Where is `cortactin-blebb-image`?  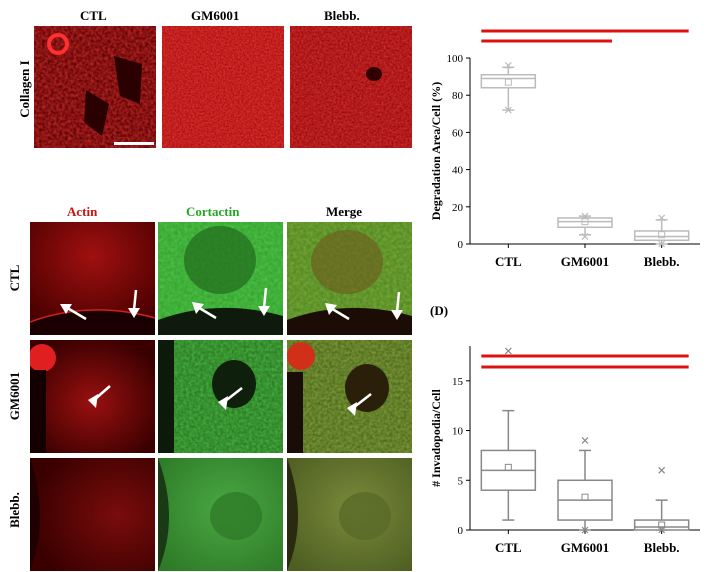
cortactin-blebb-image is located at coordinates (220, 514).